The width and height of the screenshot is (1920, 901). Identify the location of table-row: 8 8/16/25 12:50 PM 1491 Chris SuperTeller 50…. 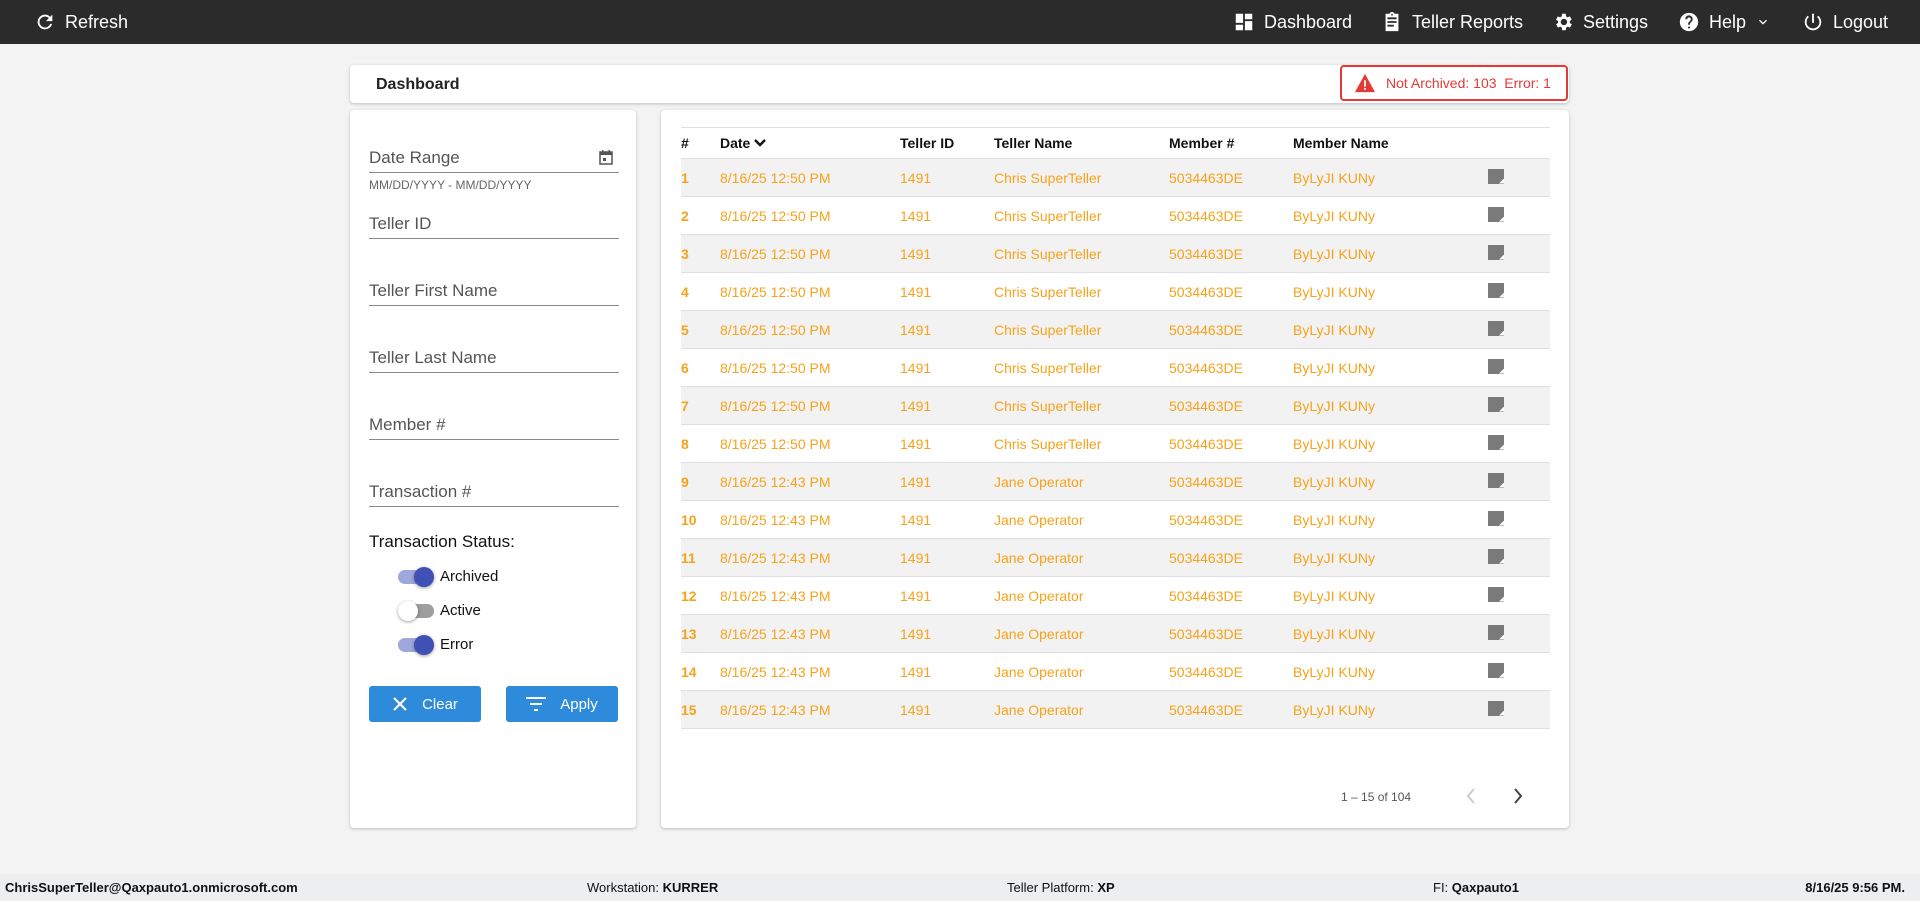
(1115, 443).